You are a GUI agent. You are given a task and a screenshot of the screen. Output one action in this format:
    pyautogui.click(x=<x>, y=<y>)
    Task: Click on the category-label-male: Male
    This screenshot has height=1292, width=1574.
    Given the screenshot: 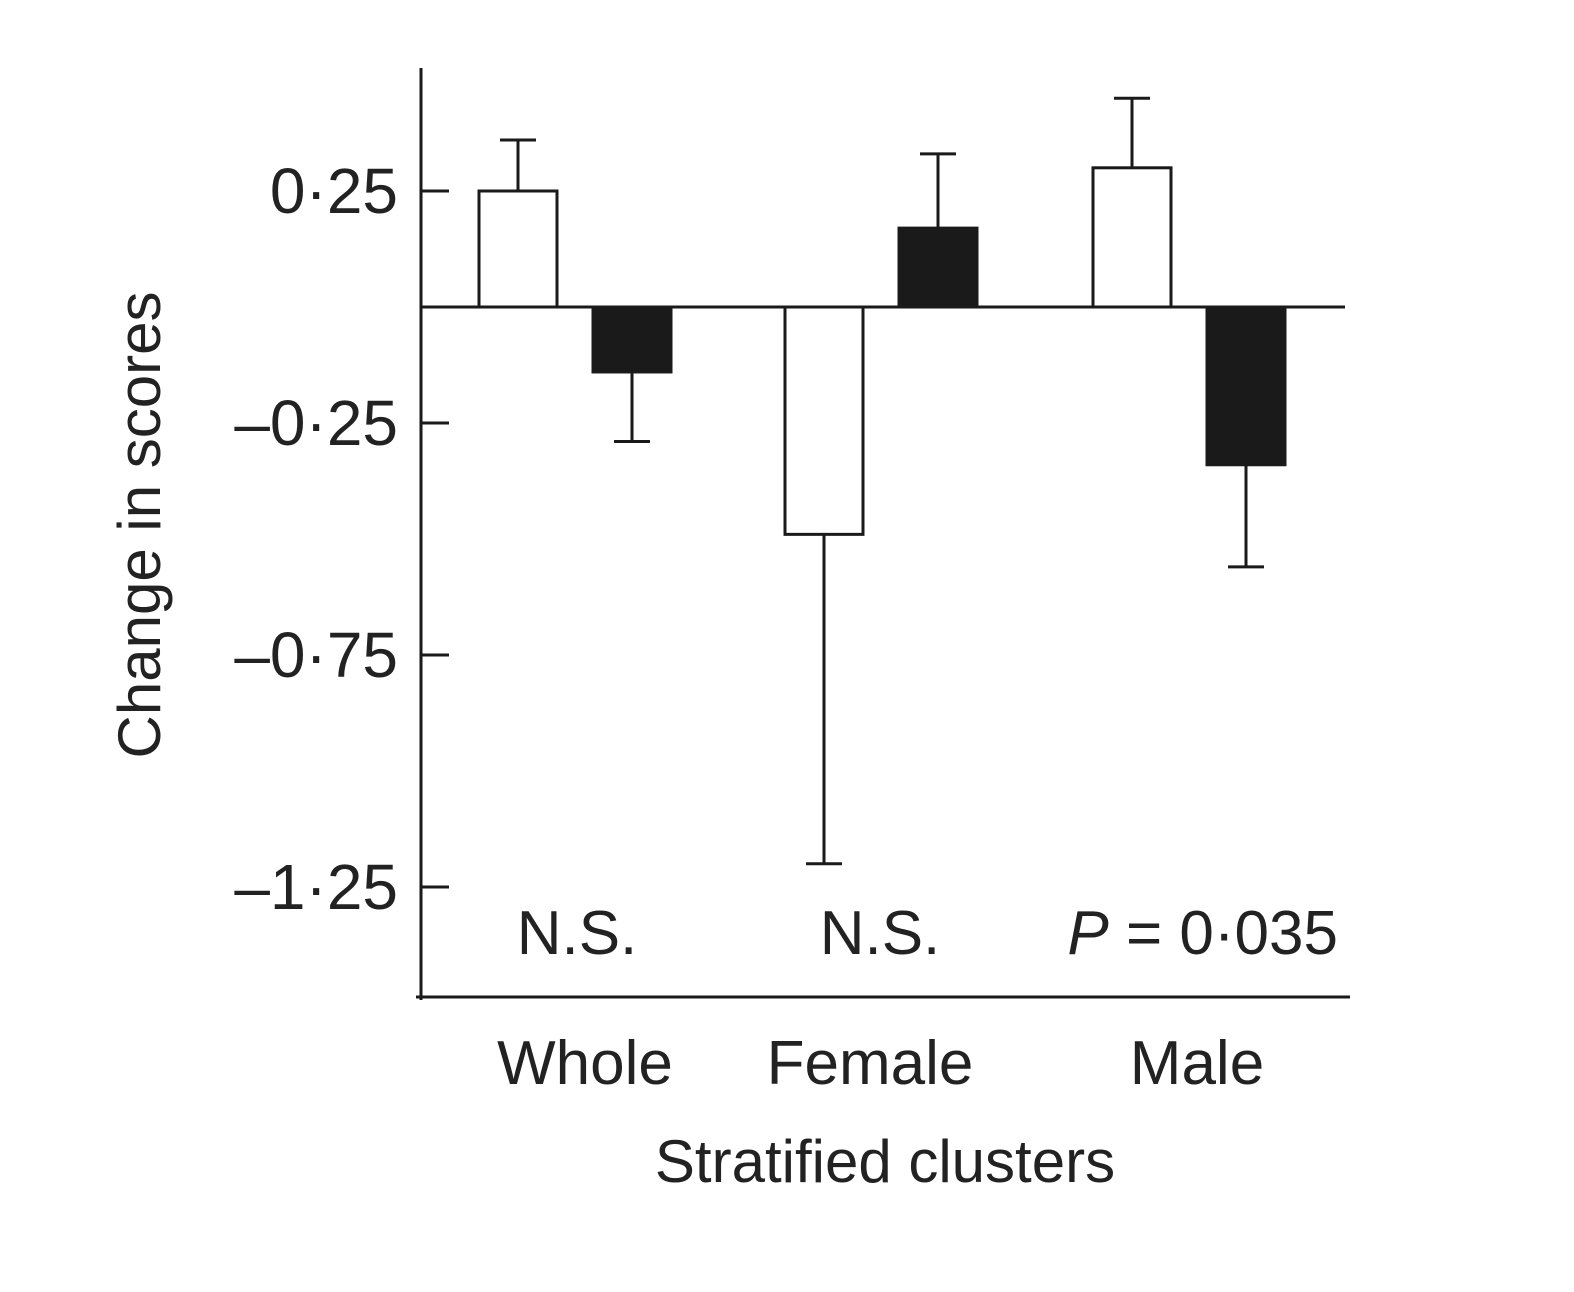 What is the action you would take?
    pyautogui.click(x=1197, y=1063)
    